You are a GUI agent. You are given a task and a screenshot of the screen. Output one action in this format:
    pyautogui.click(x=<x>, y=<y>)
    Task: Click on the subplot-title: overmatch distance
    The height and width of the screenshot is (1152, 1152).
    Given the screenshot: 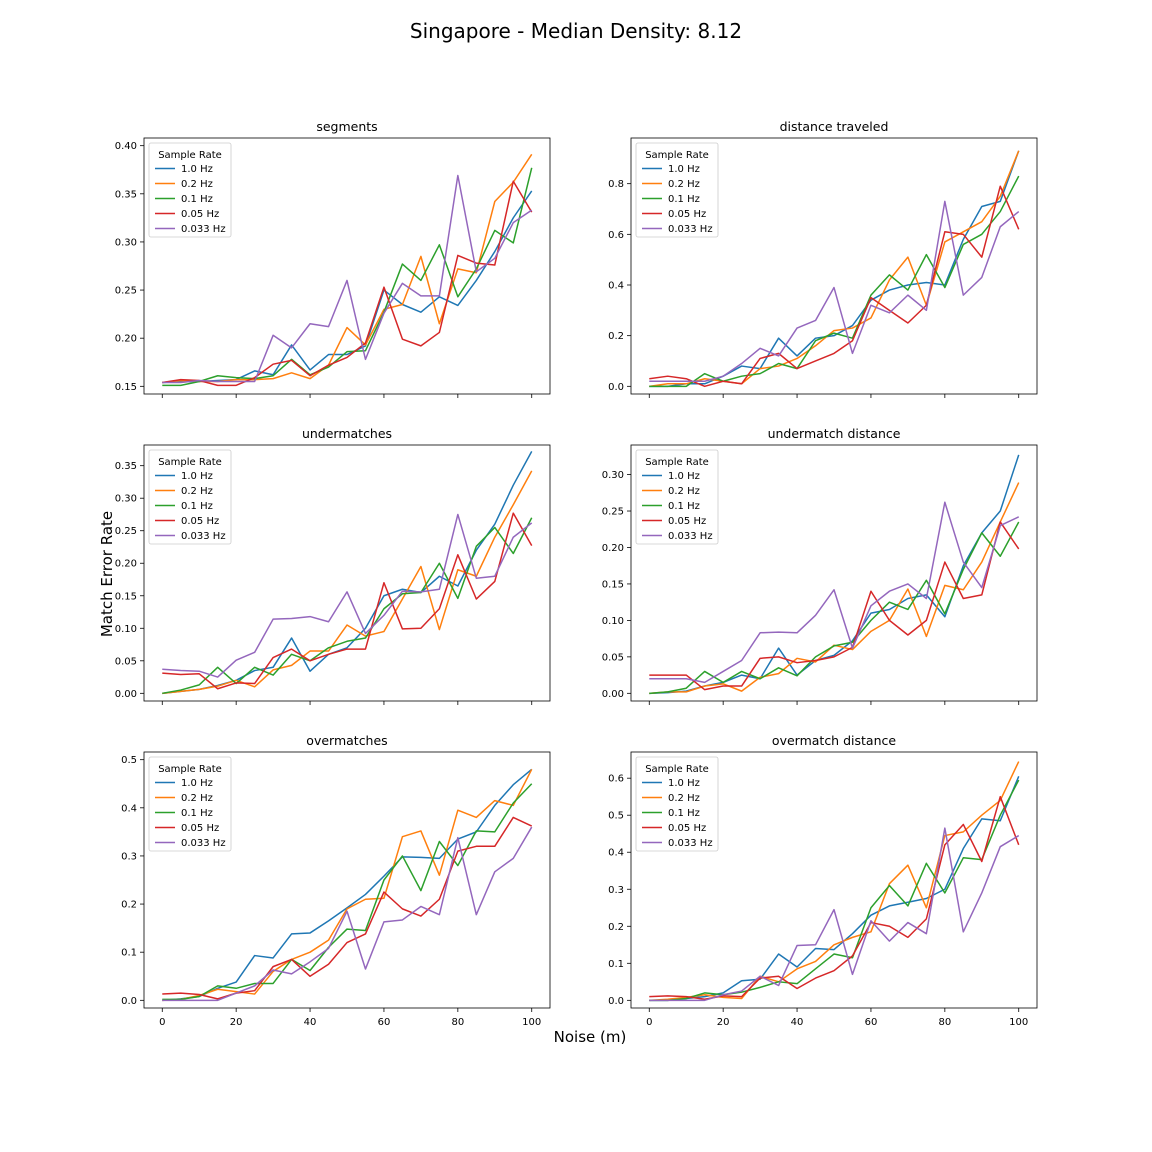 What is the action you would take?
    pyautogui.click(x=834, y=740)
    